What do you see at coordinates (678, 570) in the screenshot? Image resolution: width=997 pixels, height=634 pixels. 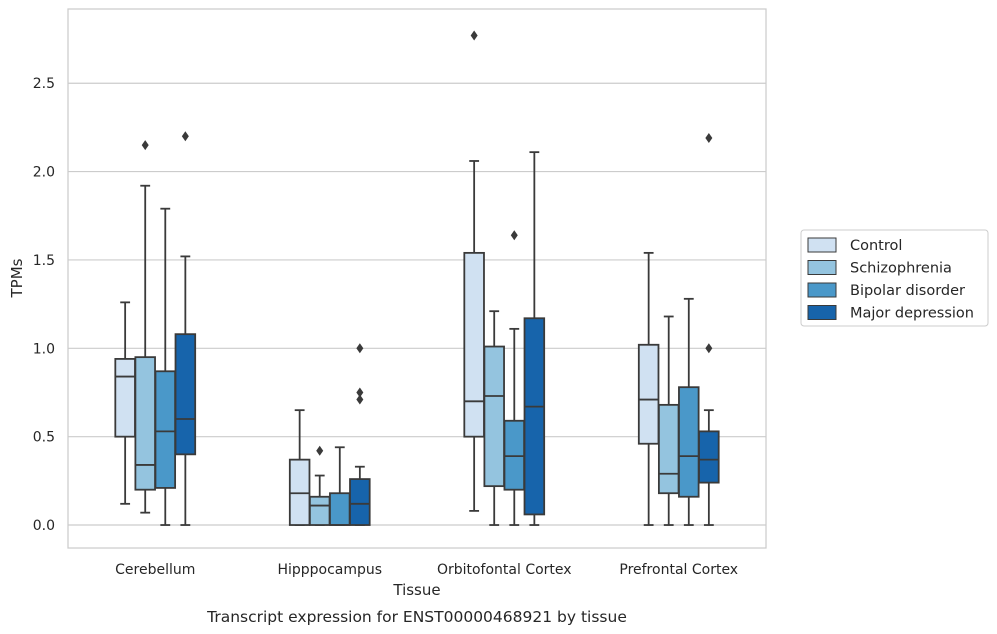 I see `x-tick-label: Prefrontal Cortex` at bounding box center [678, 570].